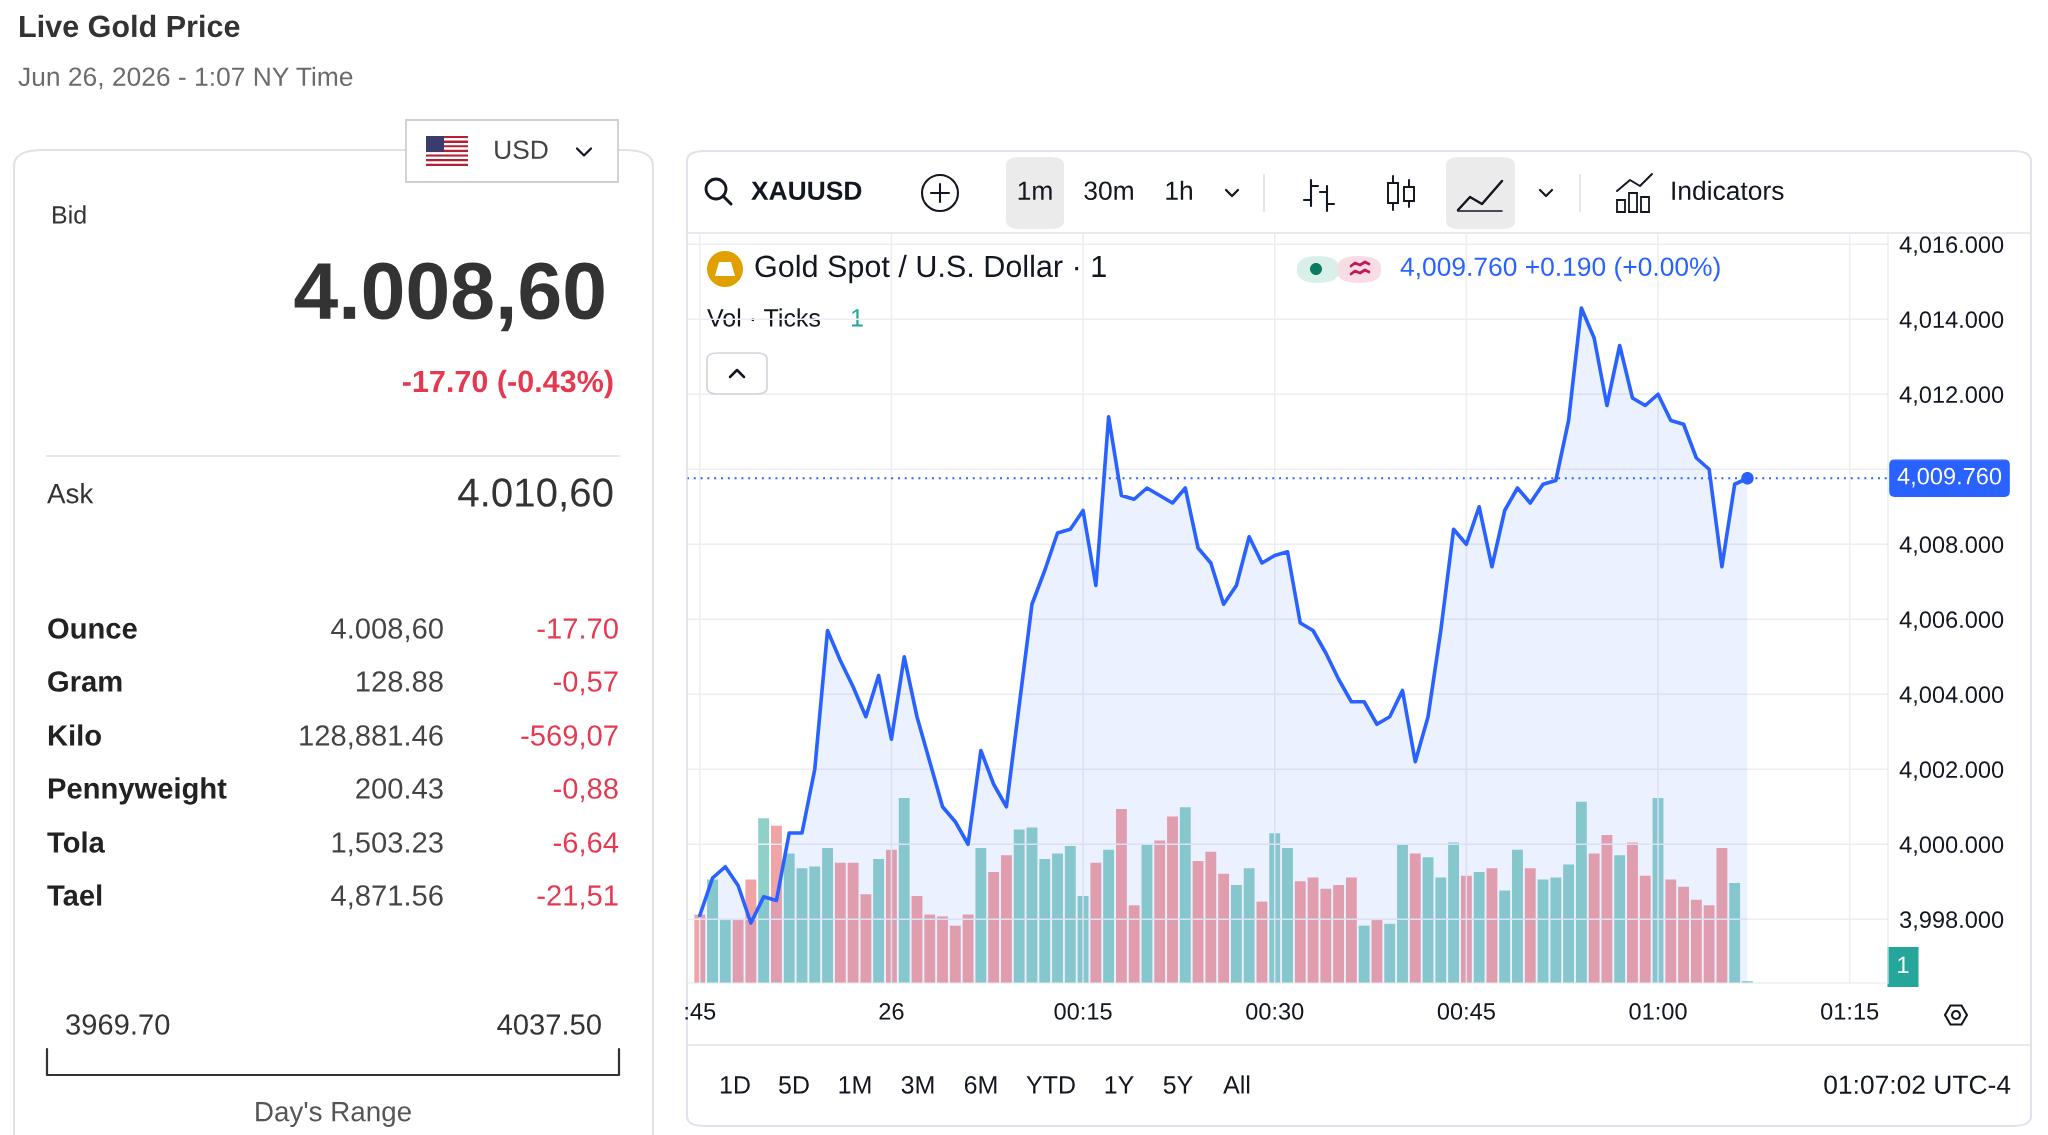  Describe the element at coordinates (1275, 1011) in the screenshot. I see `x-tick-label: 00:30` at that location.